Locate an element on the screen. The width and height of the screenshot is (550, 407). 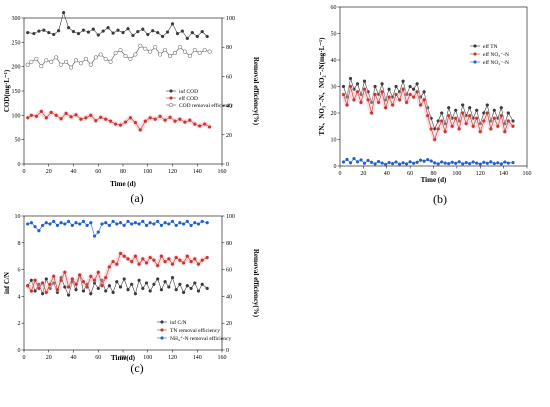
y-tick-label: 300 is located at coordinates (16, 19).